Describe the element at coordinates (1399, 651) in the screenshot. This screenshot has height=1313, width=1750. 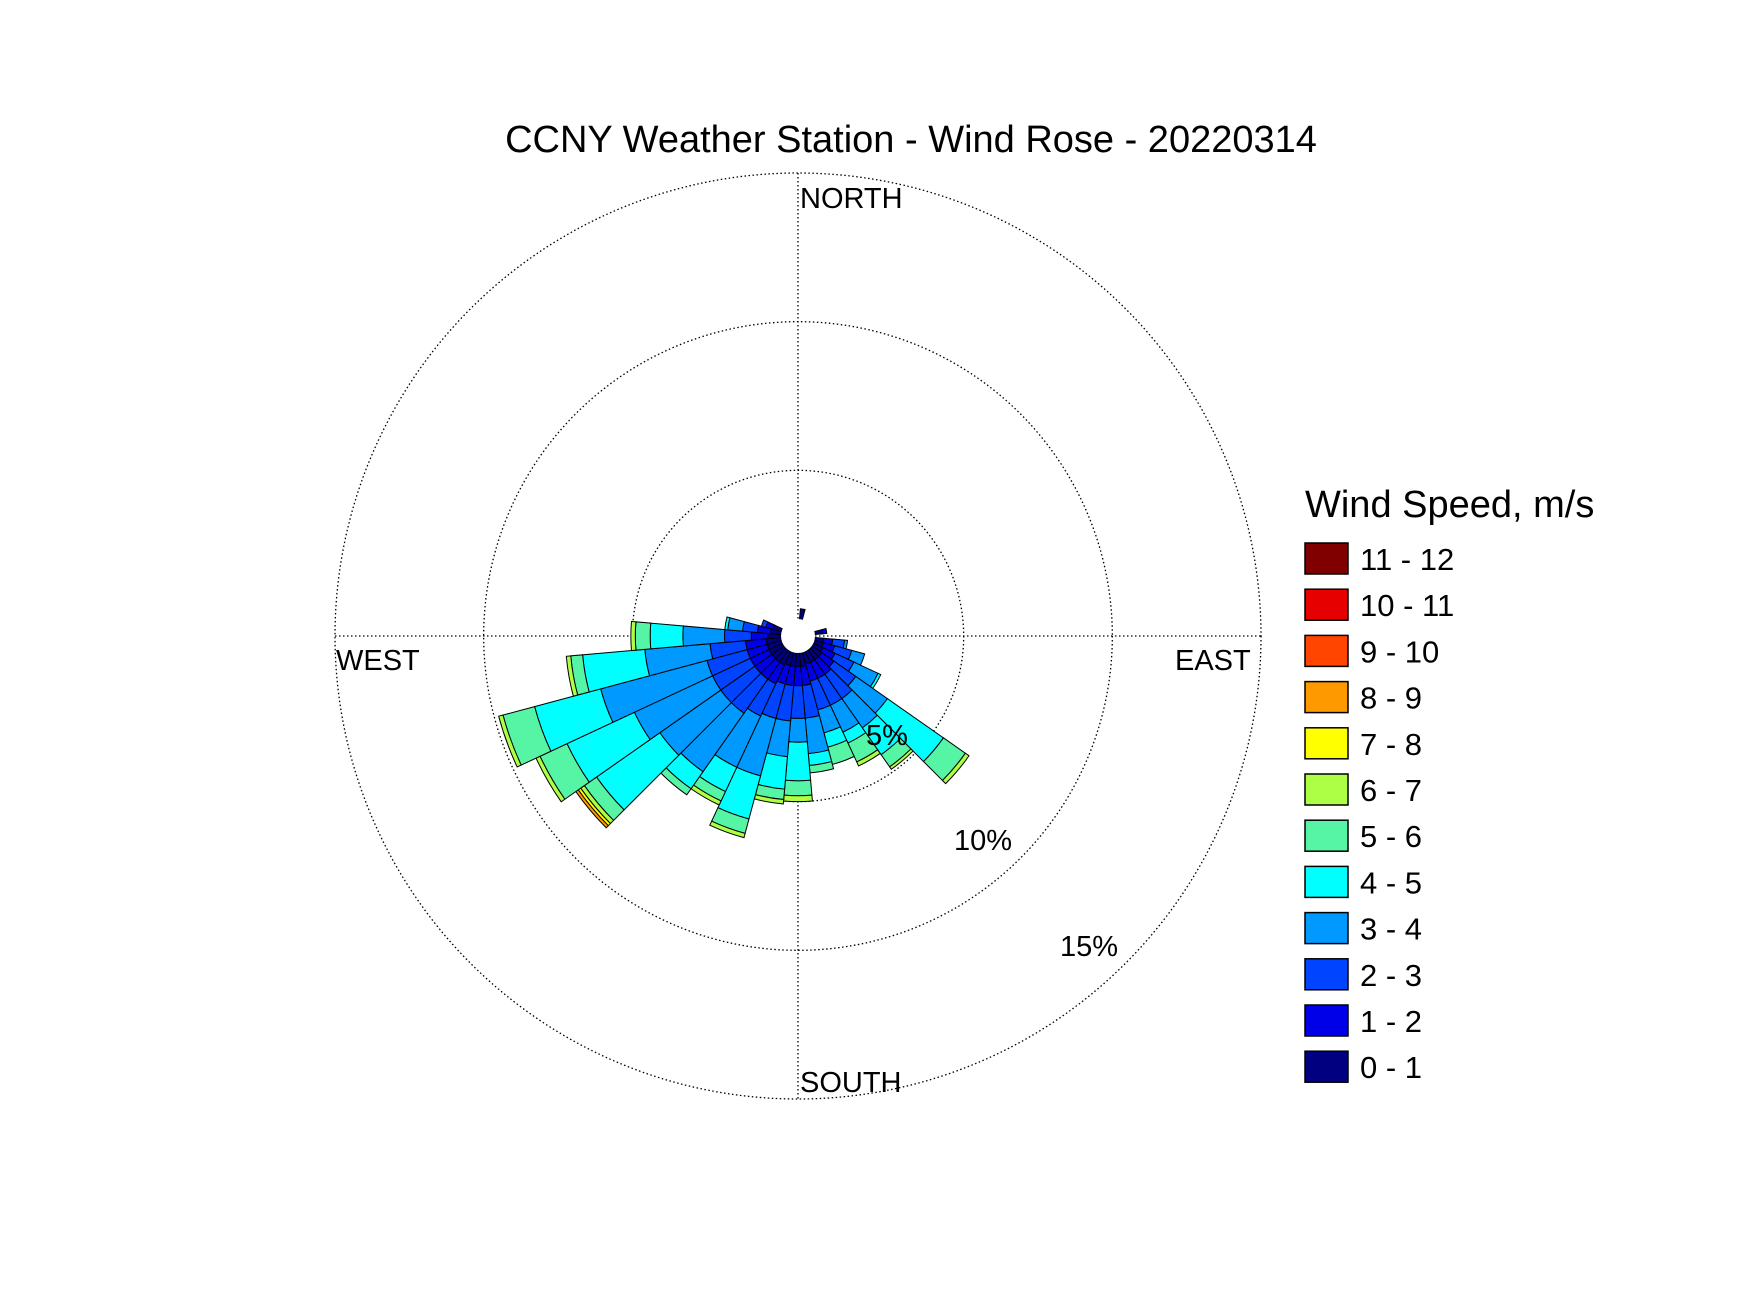
I see `legend-label-2: 9 - 10` at that location.